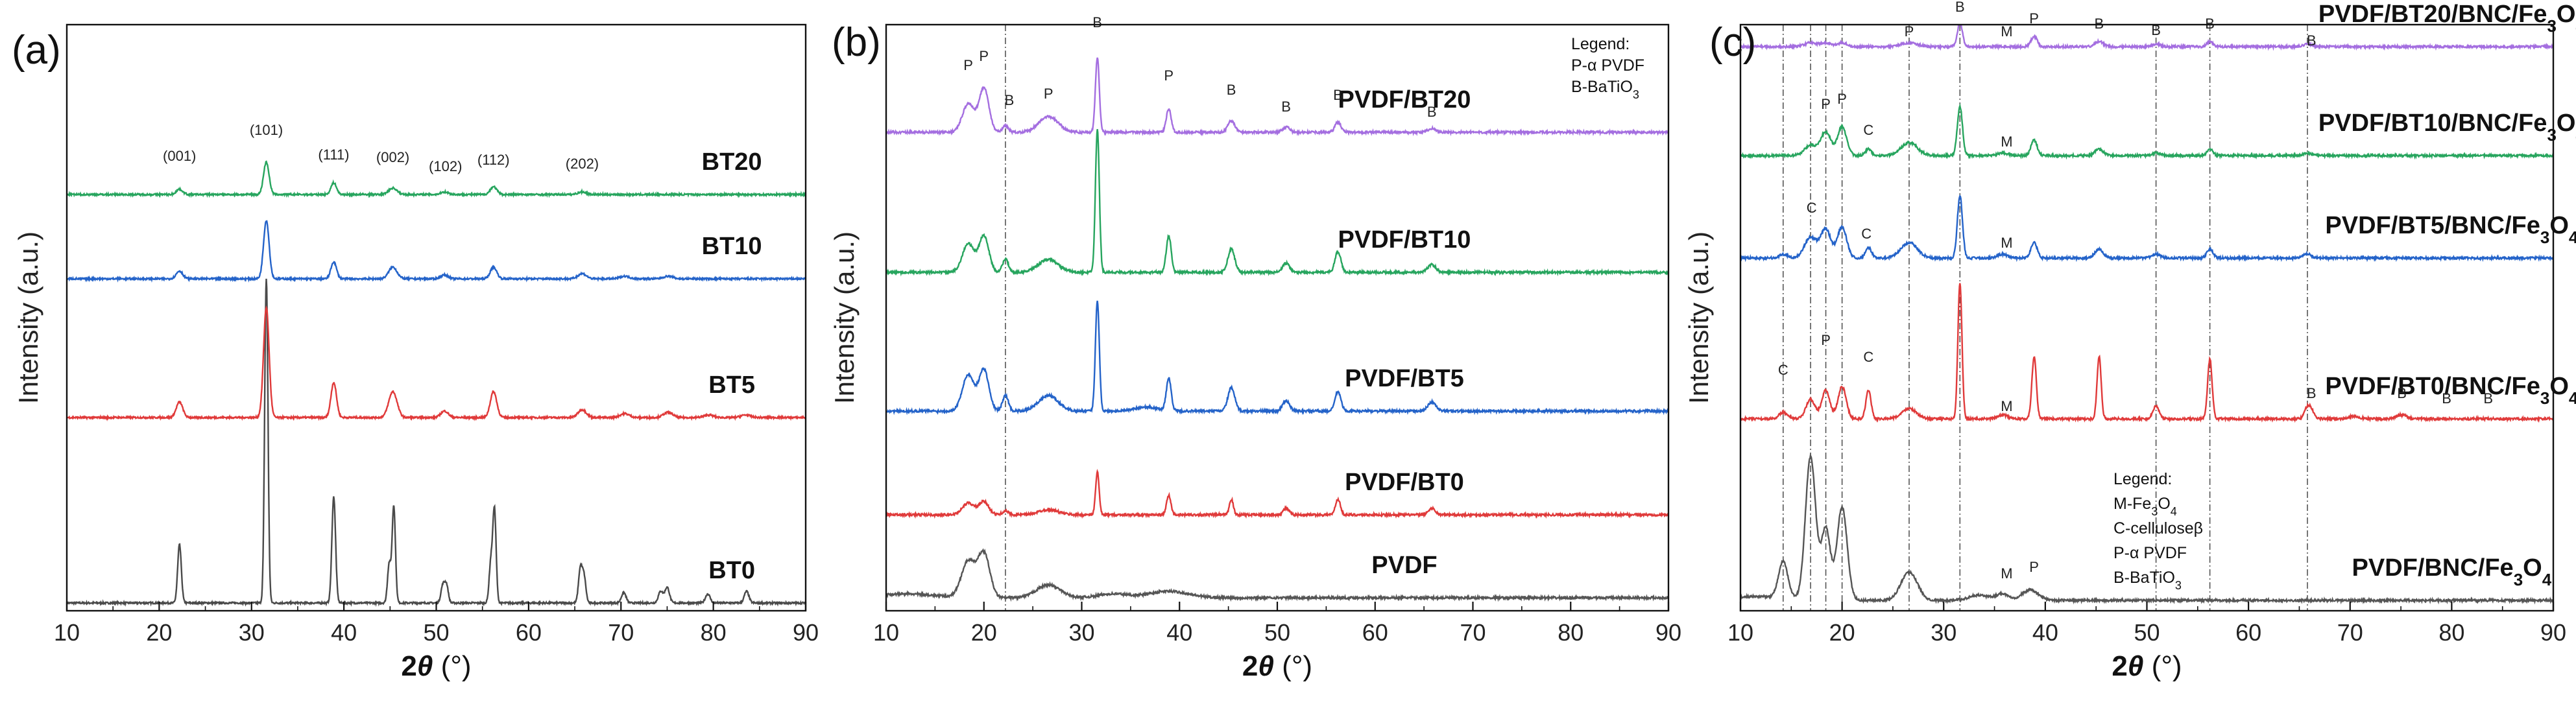  What do you see at coordinates (731, 386) in the screenshot?
I see `series-label-1: BT5` at bounding box center [731, 386].